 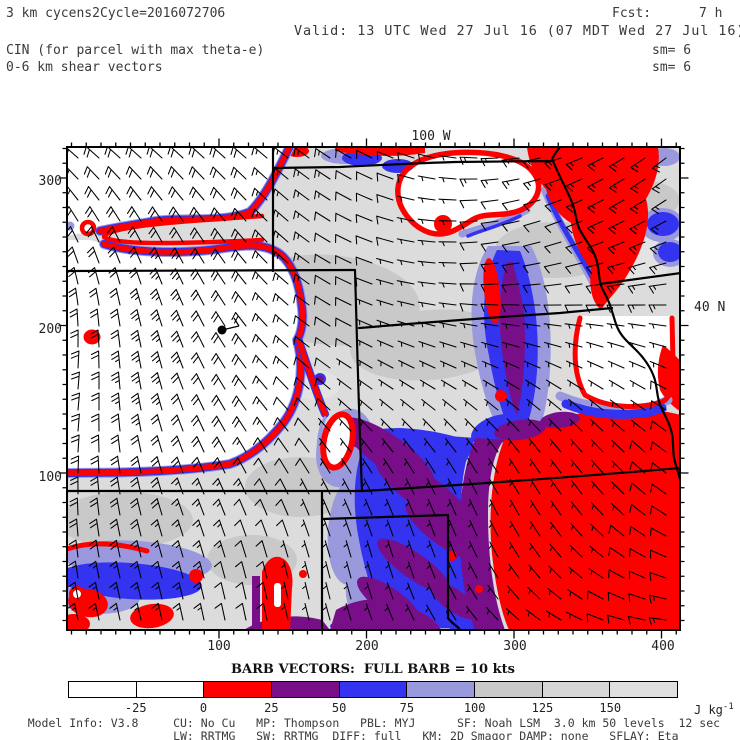 What do you see at coordinates (218, 646) in the screenshot?
I see `x-axis-tick-label: 100` at bounding box center [218, 646].